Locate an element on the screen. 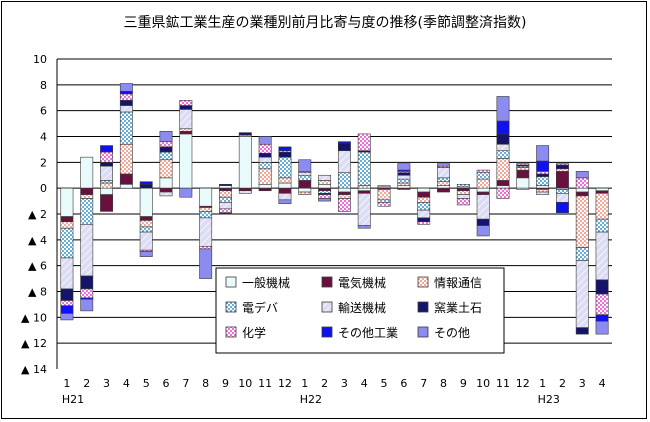  x-tick-label: 5 is located at coordinates (146, 383).